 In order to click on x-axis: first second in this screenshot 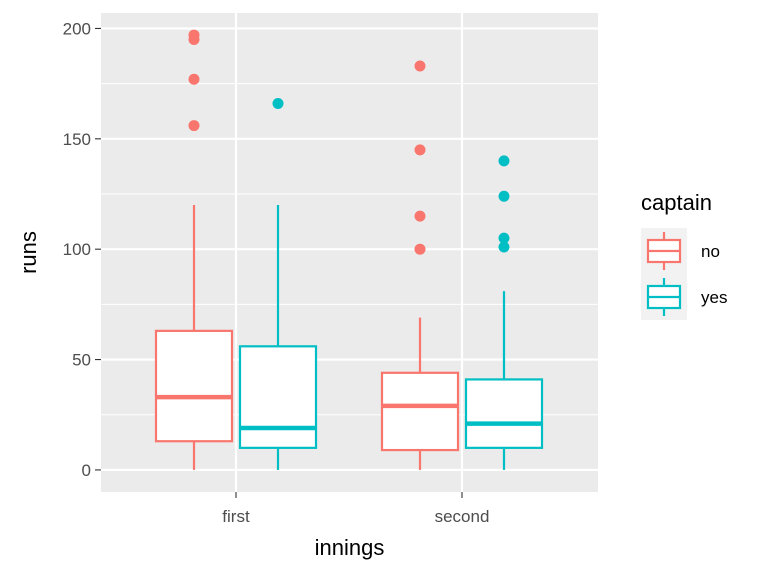, I will do `click(355, 509)`.